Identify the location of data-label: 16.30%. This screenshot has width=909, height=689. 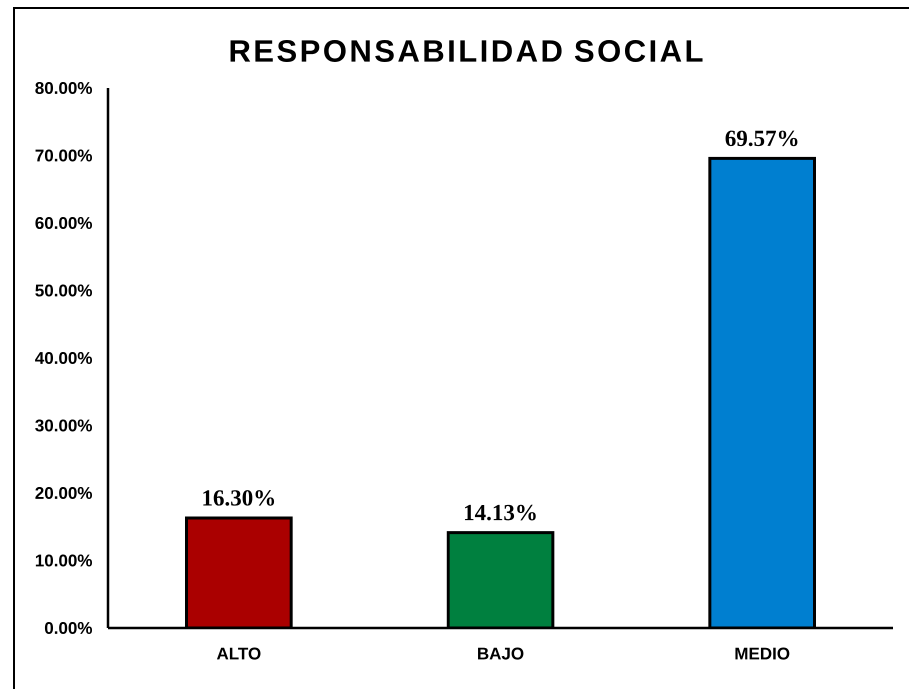
(238, 498).